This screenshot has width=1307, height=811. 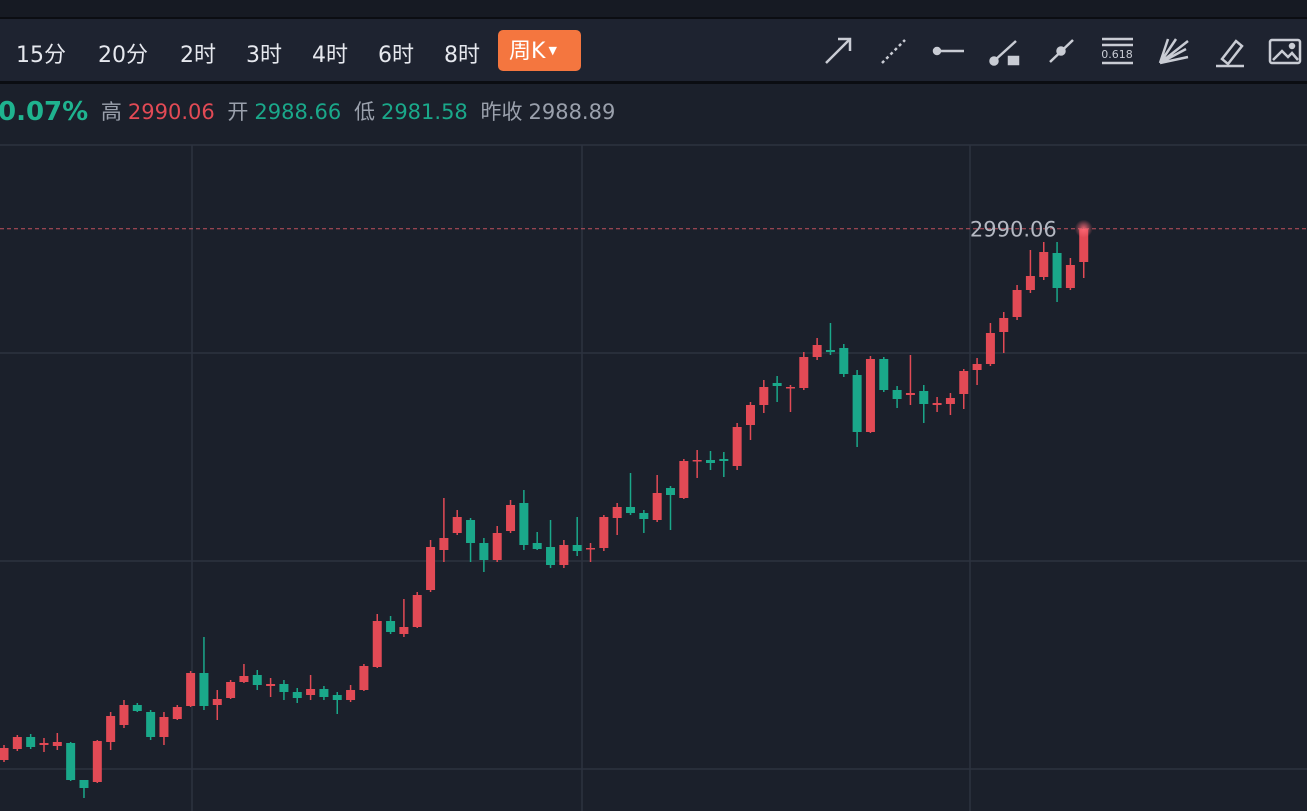 What do you see at coordinates (298, 112) in the screenshot?
I see `value: 2988.66` at bounding box center [298, 112].